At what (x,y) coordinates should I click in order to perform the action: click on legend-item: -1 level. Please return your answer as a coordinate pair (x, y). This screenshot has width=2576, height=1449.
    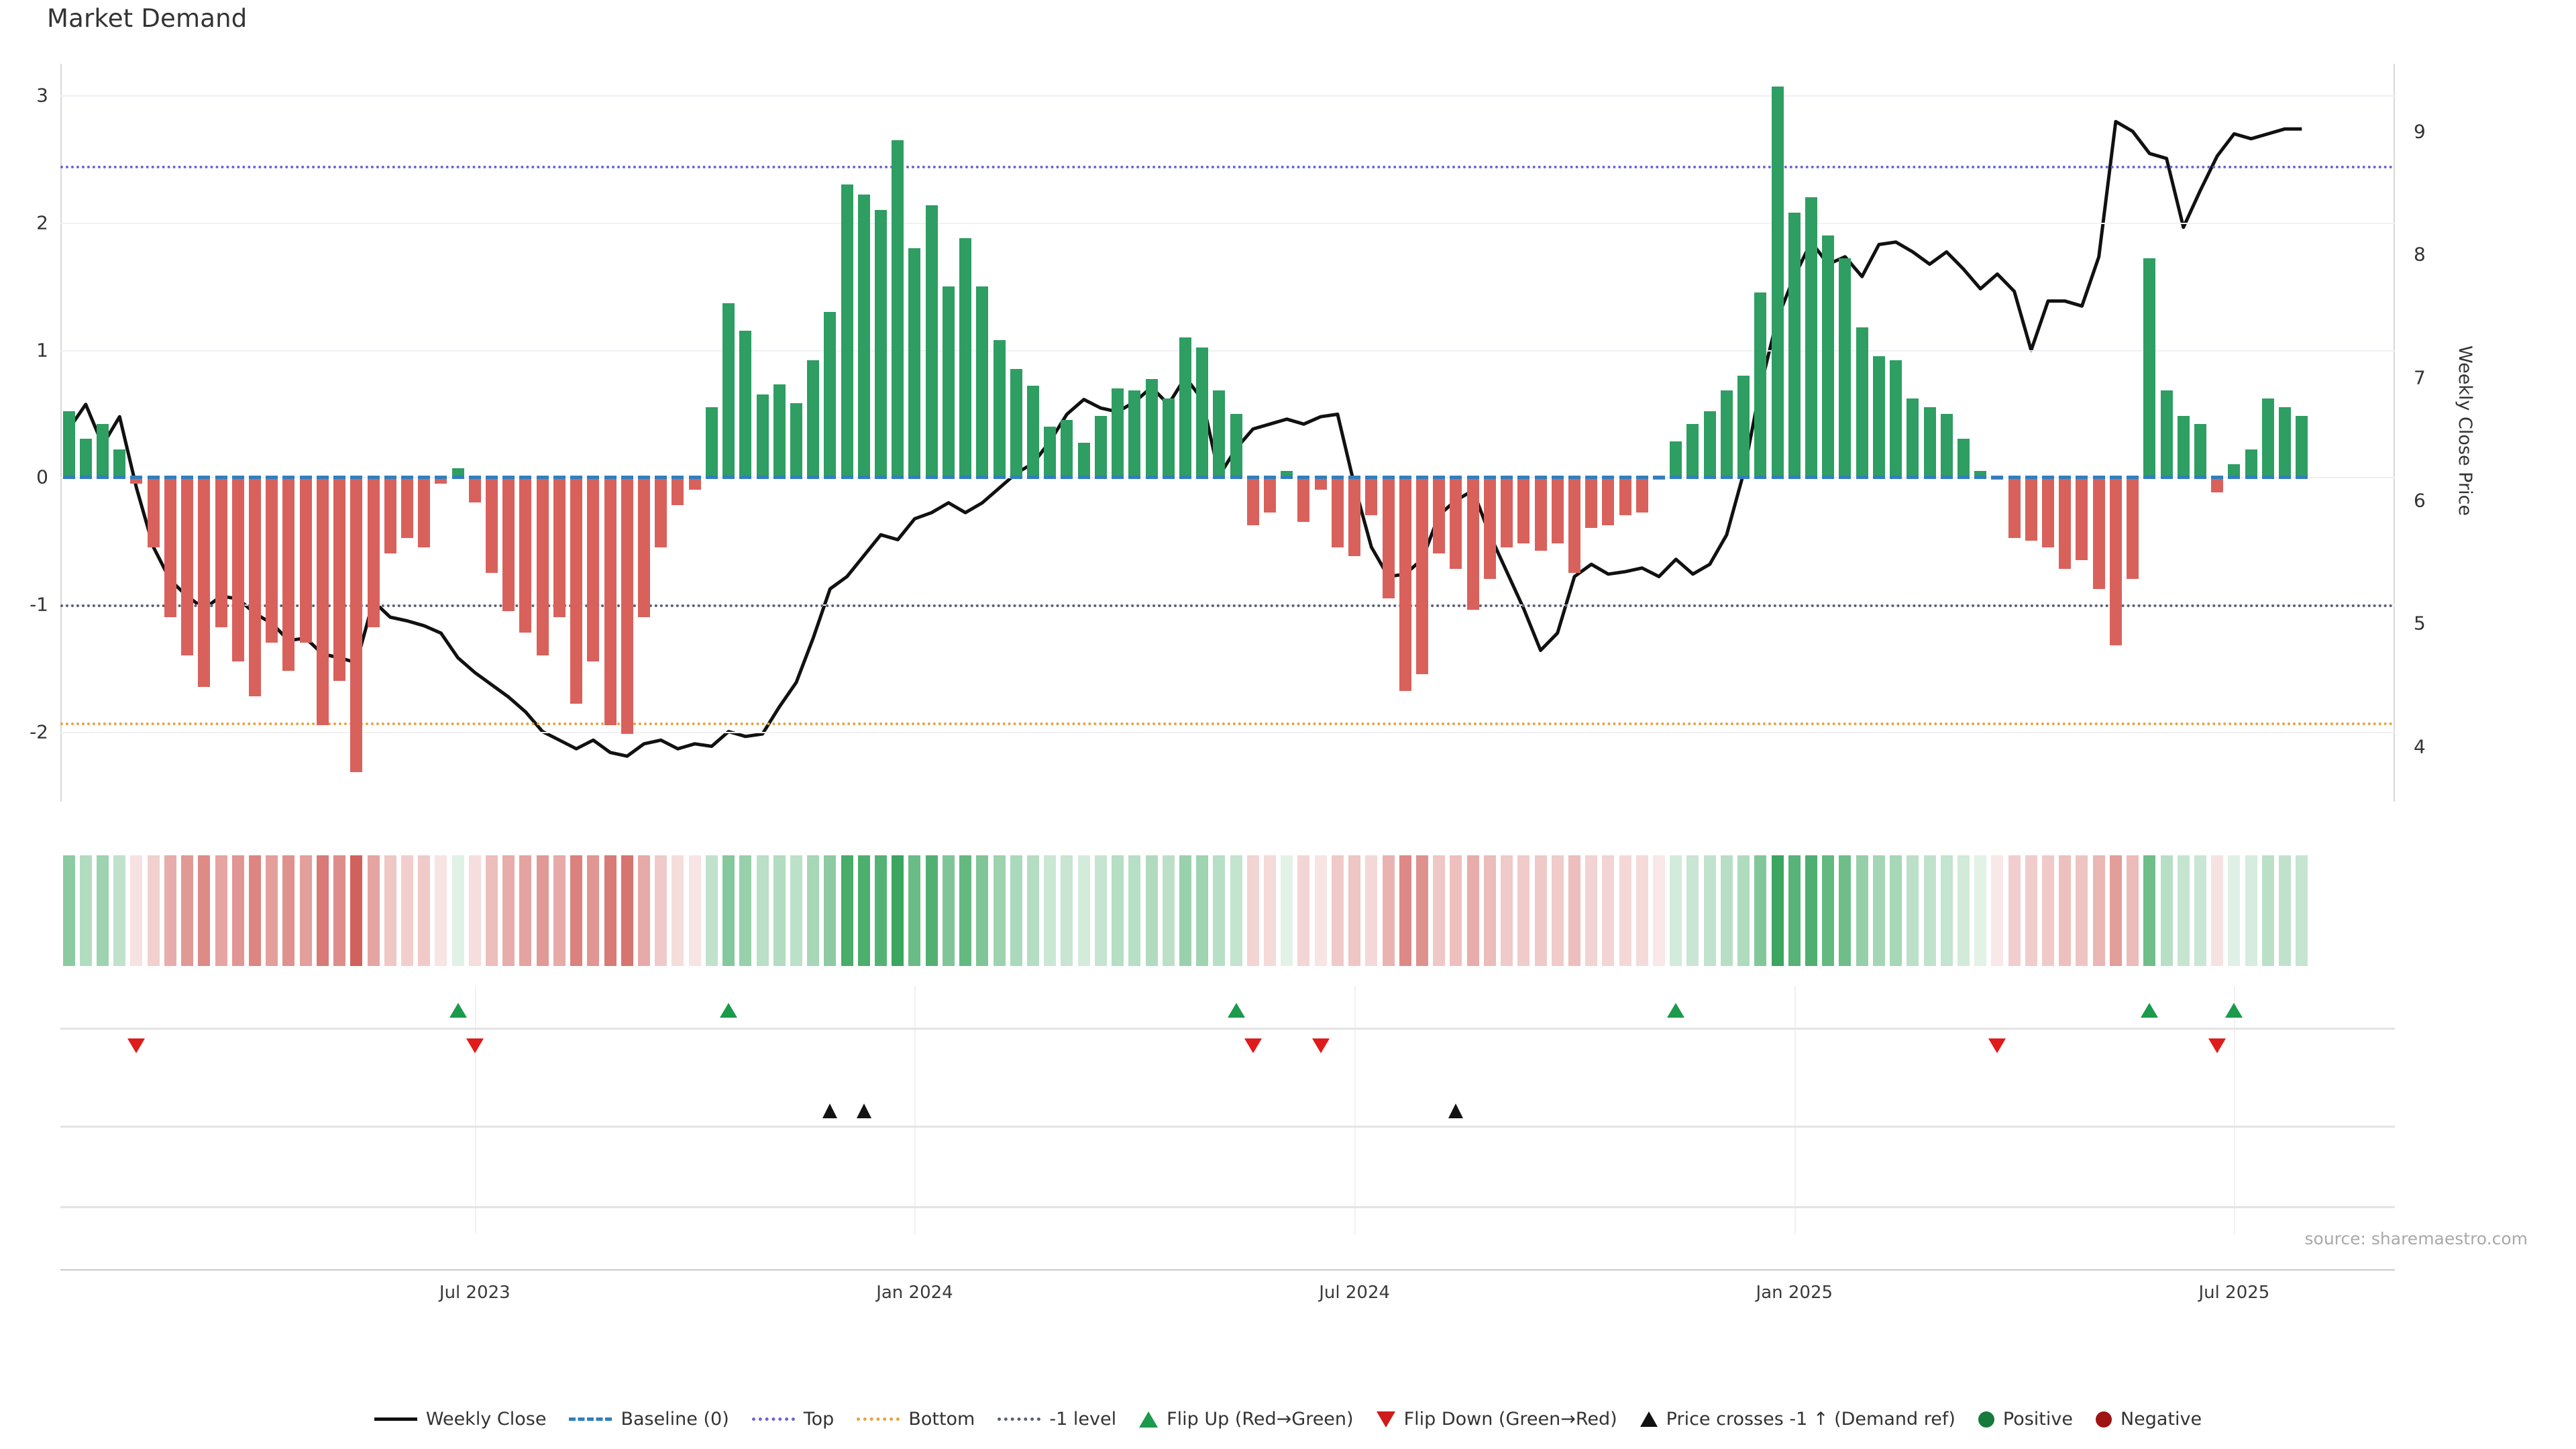
    Looking at the image, I should click on (1057, 1419).